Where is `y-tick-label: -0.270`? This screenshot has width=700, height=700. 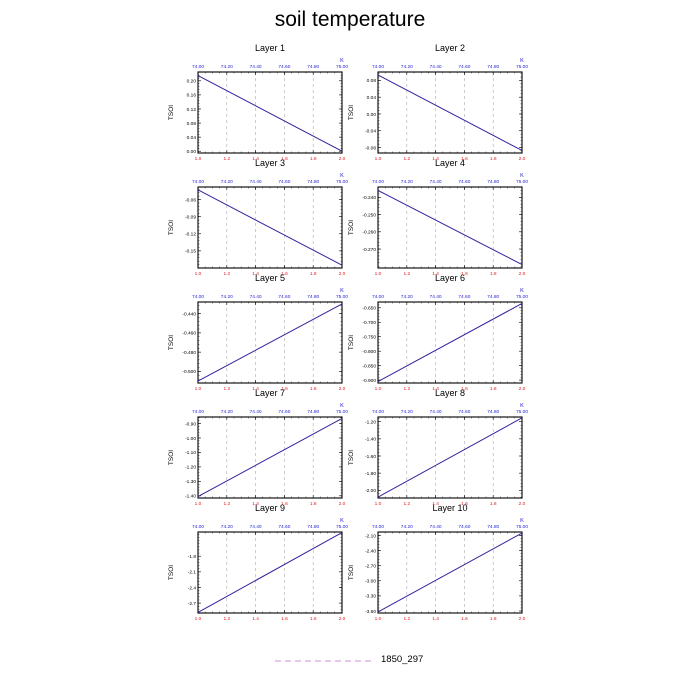 y-tick-label: -0.270 is located at coordinates (369, 250).